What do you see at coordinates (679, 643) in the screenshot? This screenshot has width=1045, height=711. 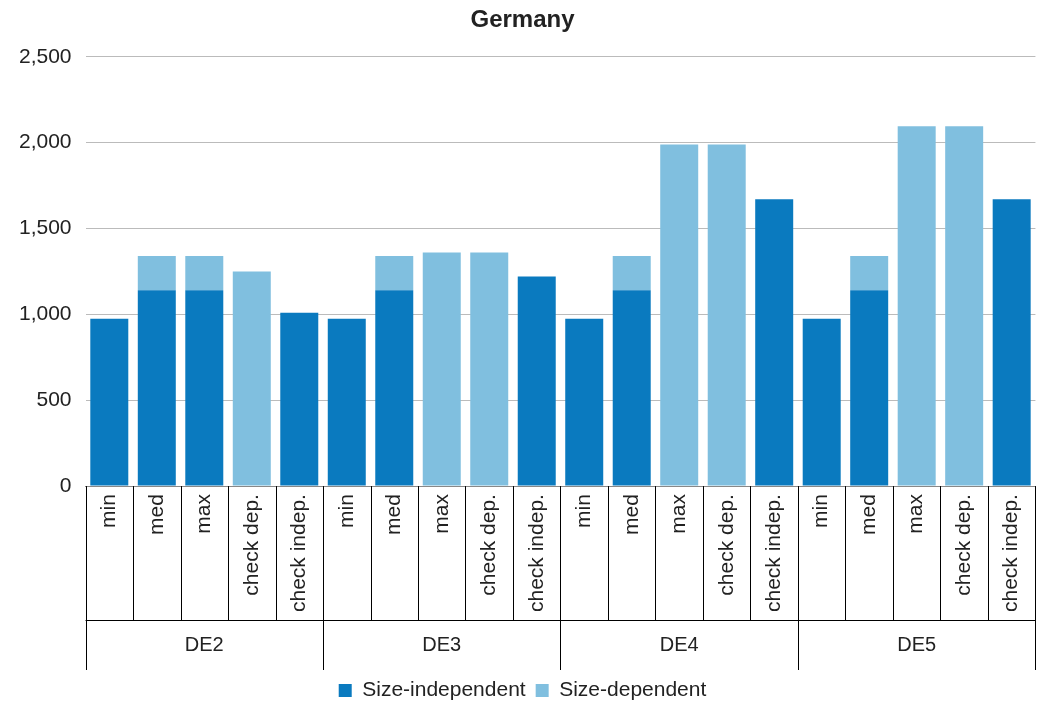 I see `text: DE4` at bounding box center [679, 643].